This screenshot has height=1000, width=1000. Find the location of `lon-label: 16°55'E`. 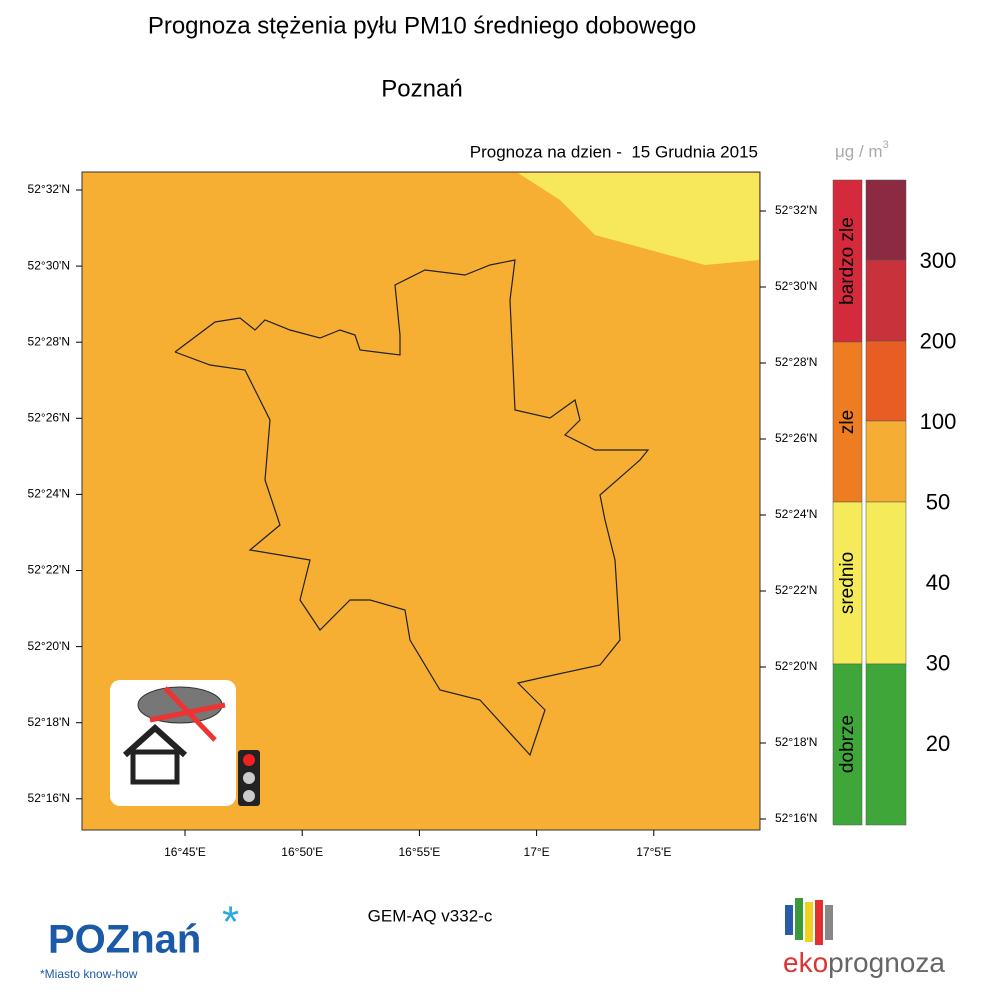

lon-label: 16°55'E is located at coordinates (420, 852).